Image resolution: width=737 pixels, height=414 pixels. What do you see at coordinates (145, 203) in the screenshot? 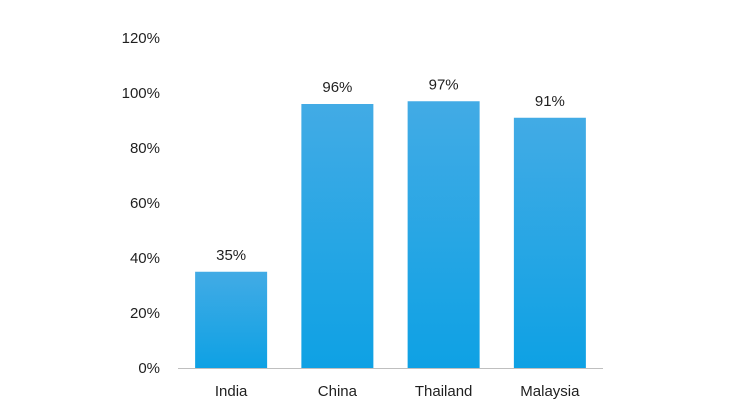
I see `y-tick-label: 60%` at bounding box center [145, 203].